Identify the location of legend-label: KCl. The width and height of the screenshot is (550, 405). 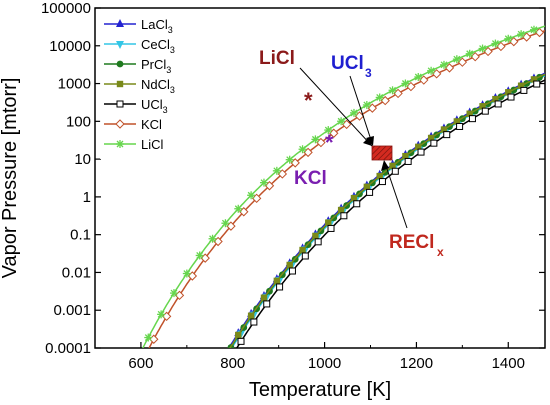
(151, 124).